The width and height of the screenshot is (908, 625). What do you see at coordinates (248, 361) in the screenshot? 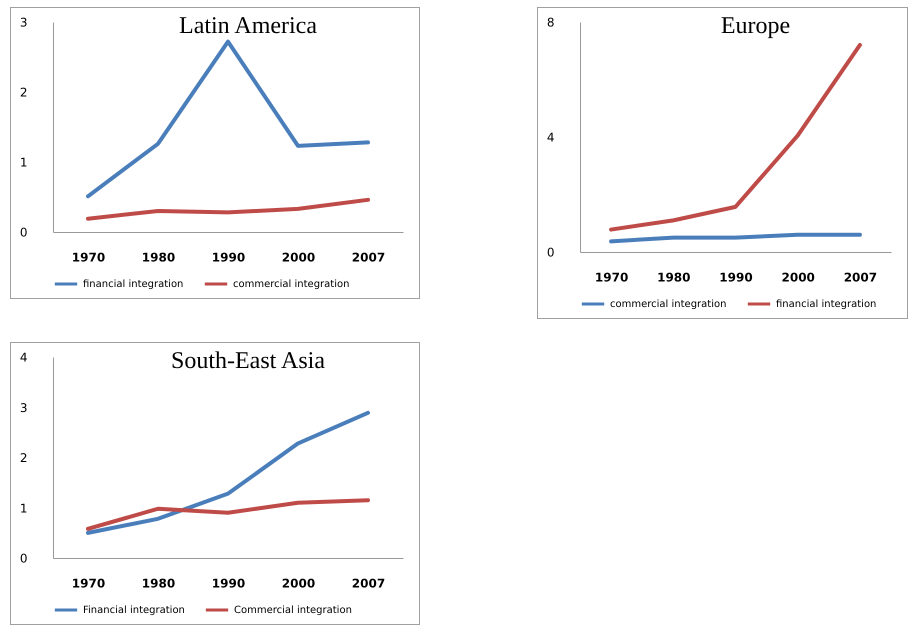
I see `chart-title: South-East Asia` at bounding box center [248, 361].